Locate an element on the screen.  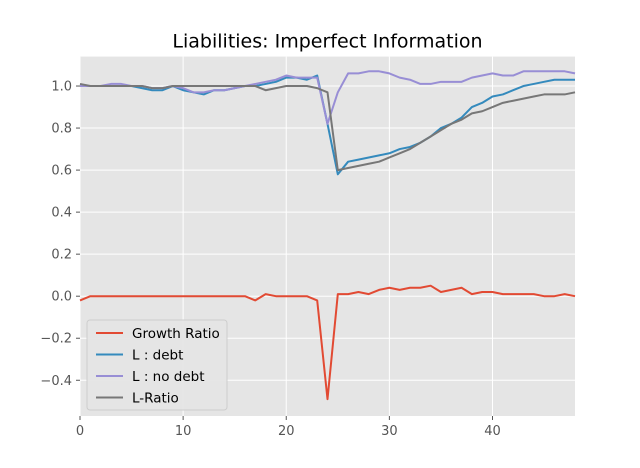
legend: Growth Ratio L : debt L : no debt L-Ratio is located at coordinates (157, 365).